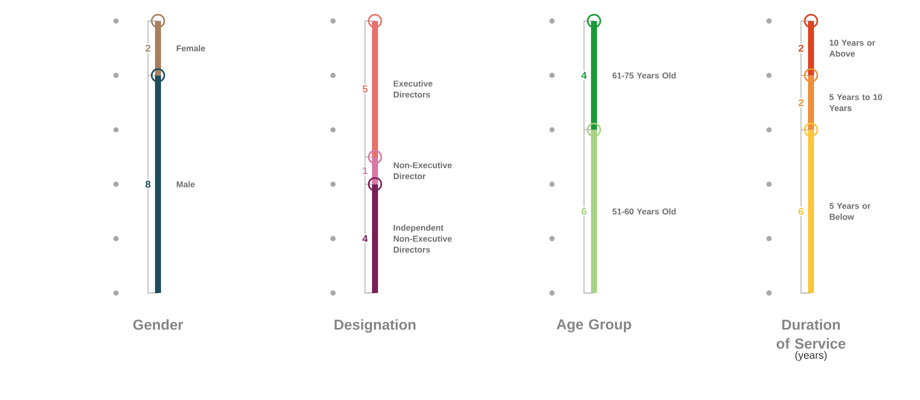  Describe the element at coordinates (811, 334) in the screenshot. I see `text: Duration of Service` at that location.